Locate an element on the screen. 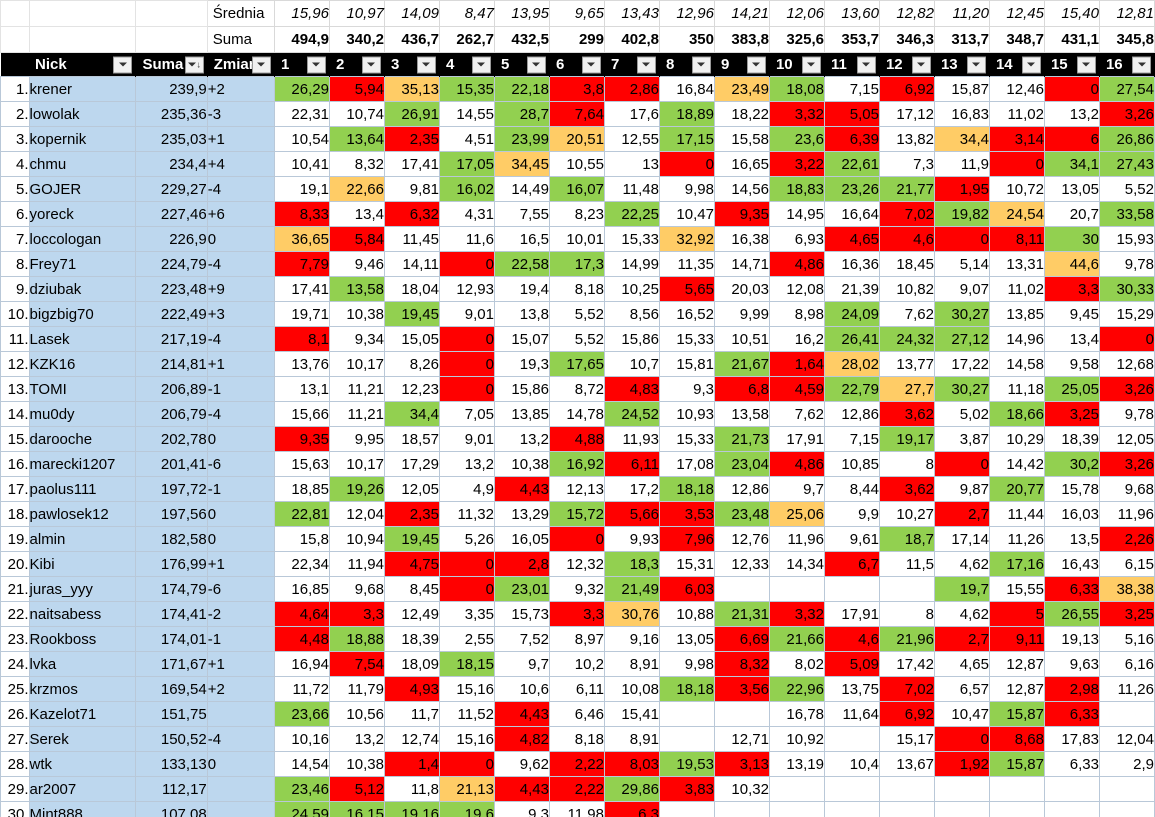  header-round-10: 10 is located at coordinates (797, 64).